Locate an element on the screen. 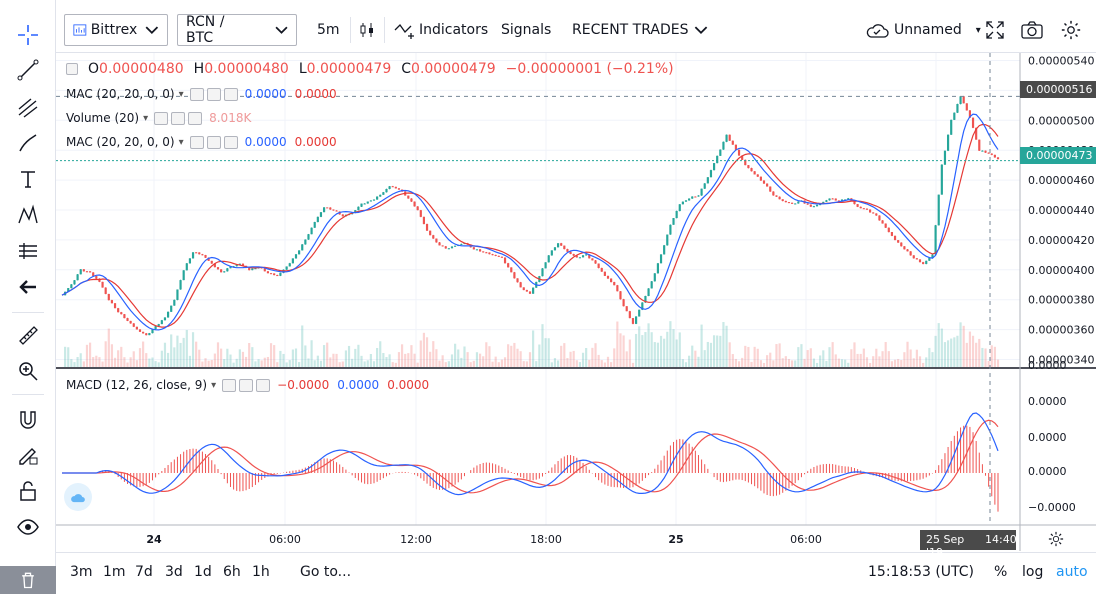  study-legend-mac-1: MAC (20, 20, 0, 0) ▾ 0.0000 0.0000 is located at coordinates (201, 94).